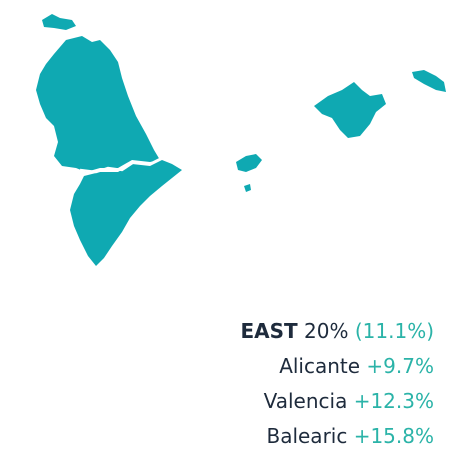 This screenshot has width=454, height=454. Describe the element at coordinates (121, 165) in the screenshot. I see `province-border` at that location.